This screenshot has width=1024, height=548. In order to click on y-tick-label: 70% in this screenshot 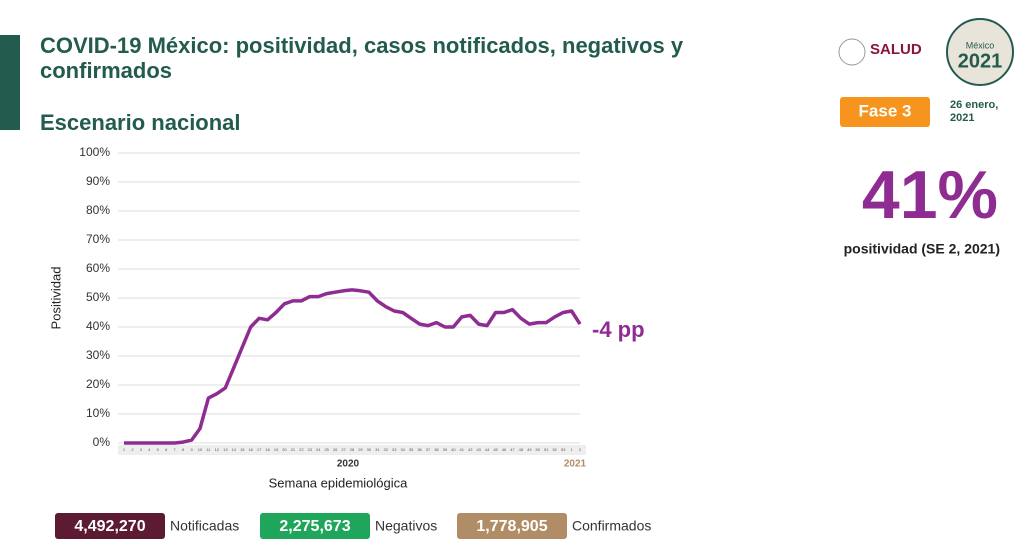, I will do `click(98, 239)`.